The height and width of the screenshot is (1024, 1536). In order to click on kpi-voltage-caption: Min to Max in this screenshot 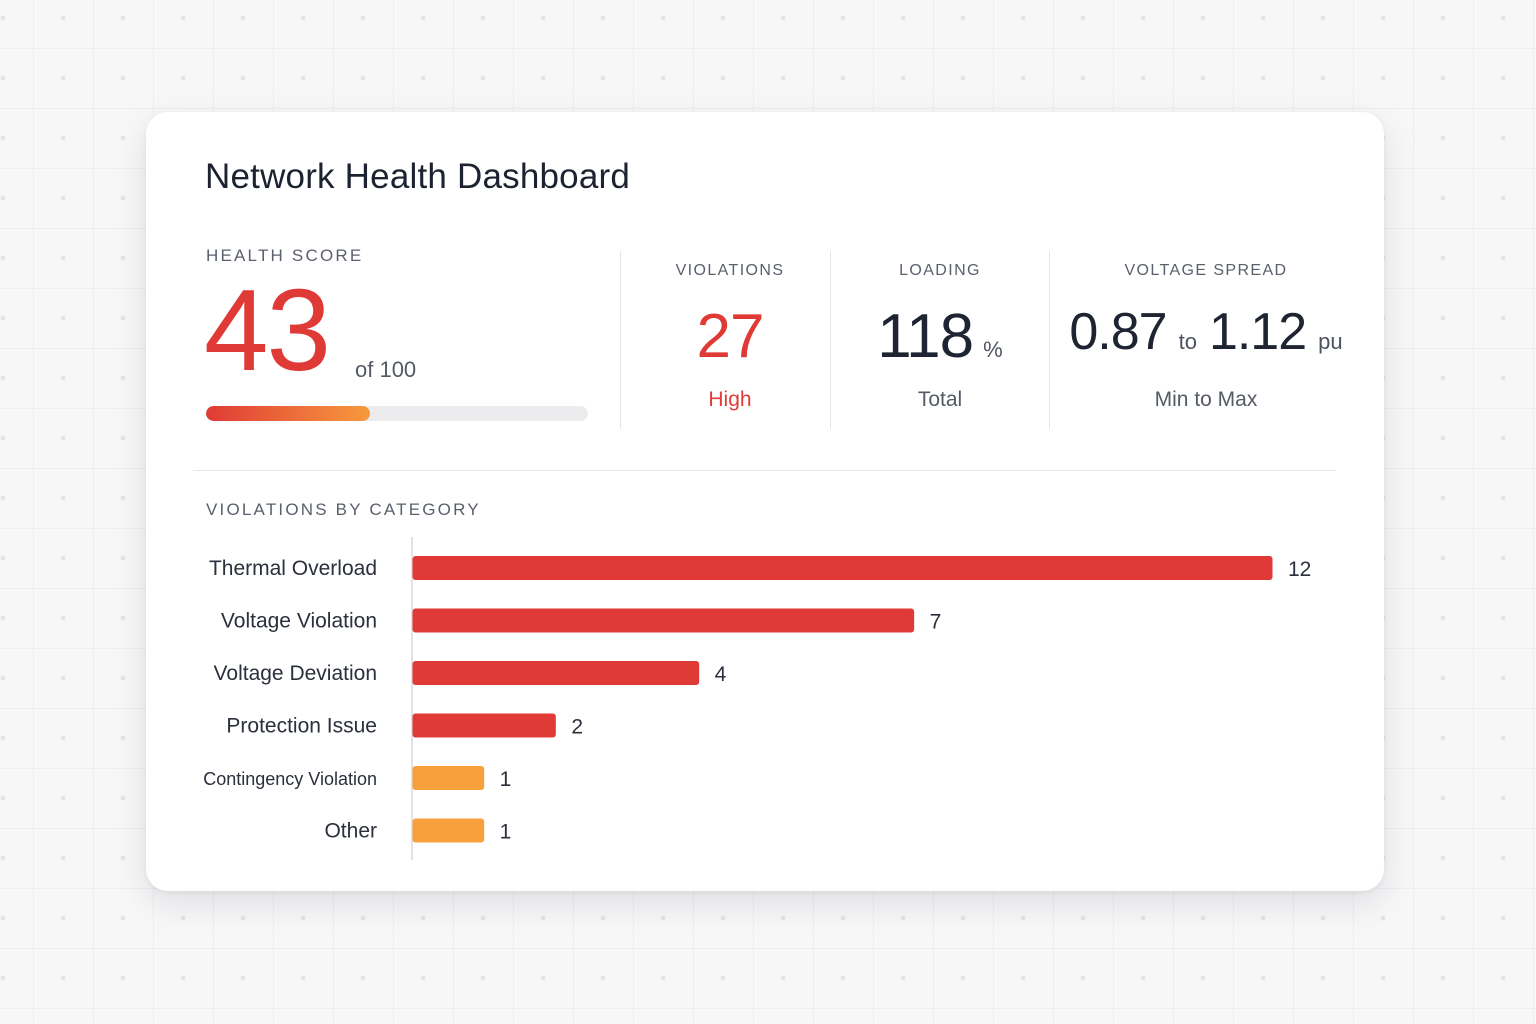, I will do `click(1206, 399)`.